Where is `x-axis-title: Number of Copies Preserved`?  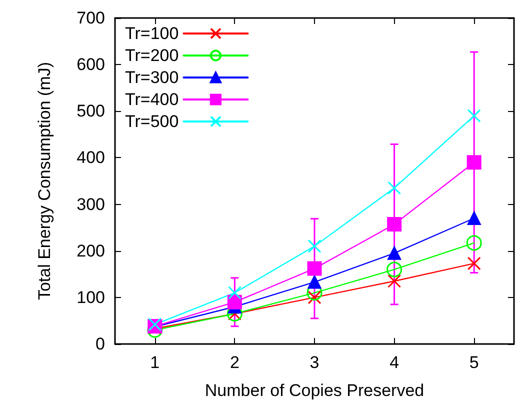
x-axis-title: Number of Copies Preserved is located at coordinates (314, 390).